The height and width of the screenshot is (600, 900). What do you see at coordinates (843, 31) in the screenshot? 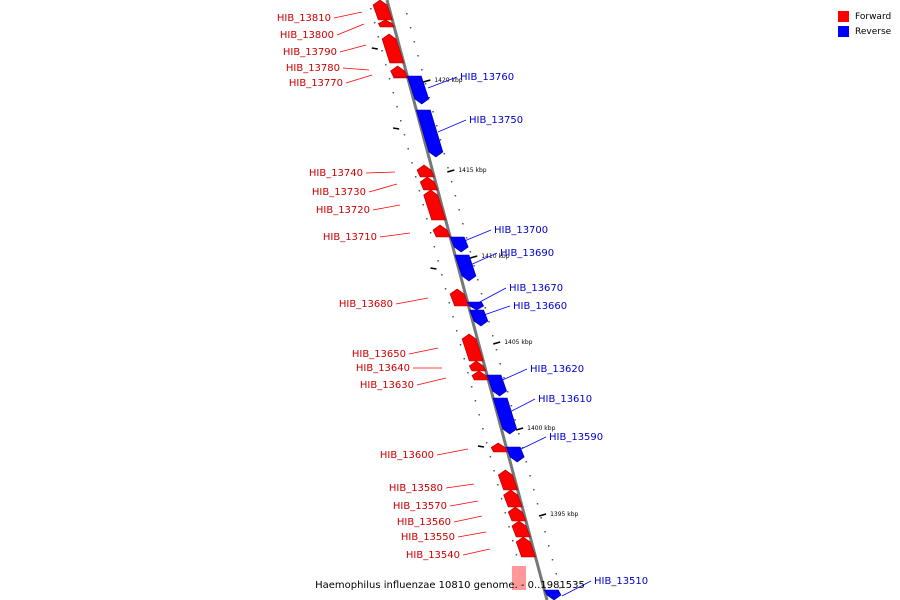
I see `reverse-swatch-icon` at bounding box center [843, 31].